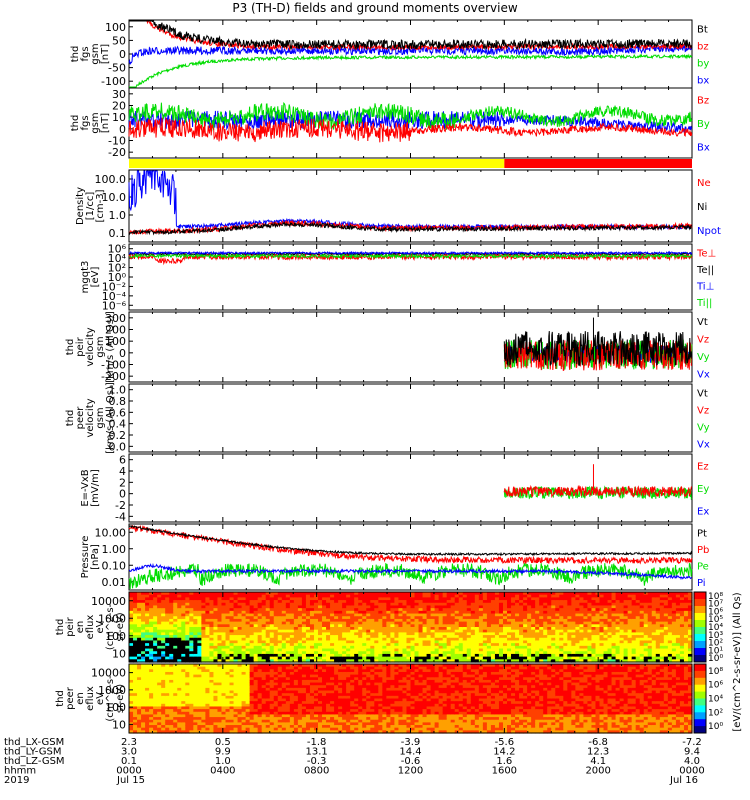 Image resolution: width=750 pixels, height=800 pixels. I want to click on series-Bt, so click(411, 35).